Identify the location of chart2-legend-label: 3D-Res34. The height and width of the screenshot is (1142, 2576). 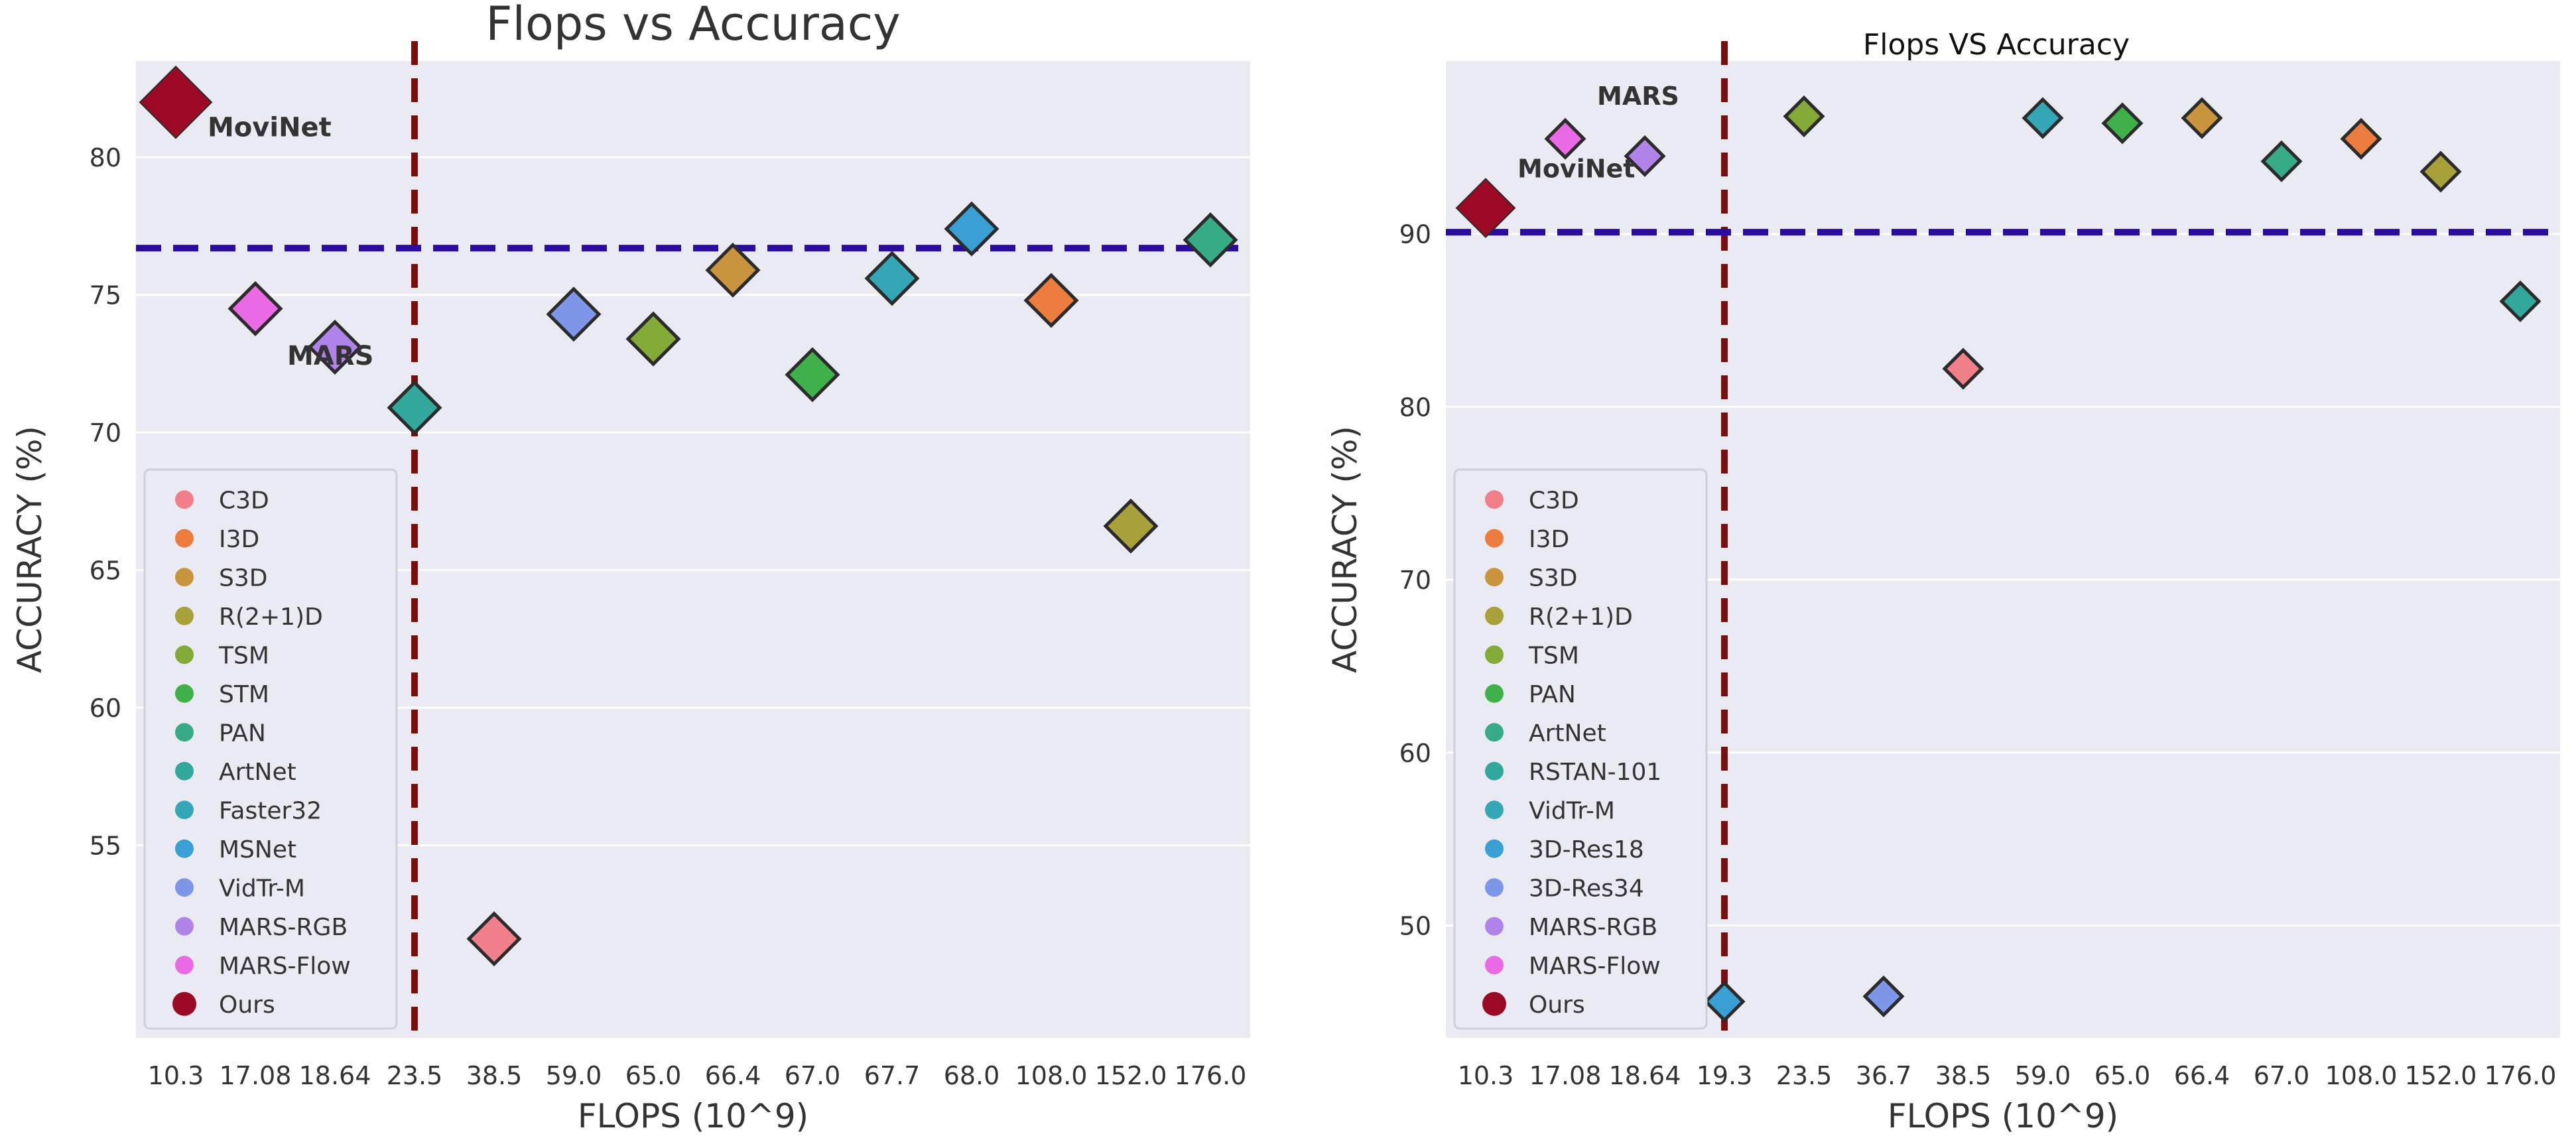
(1587, 888).